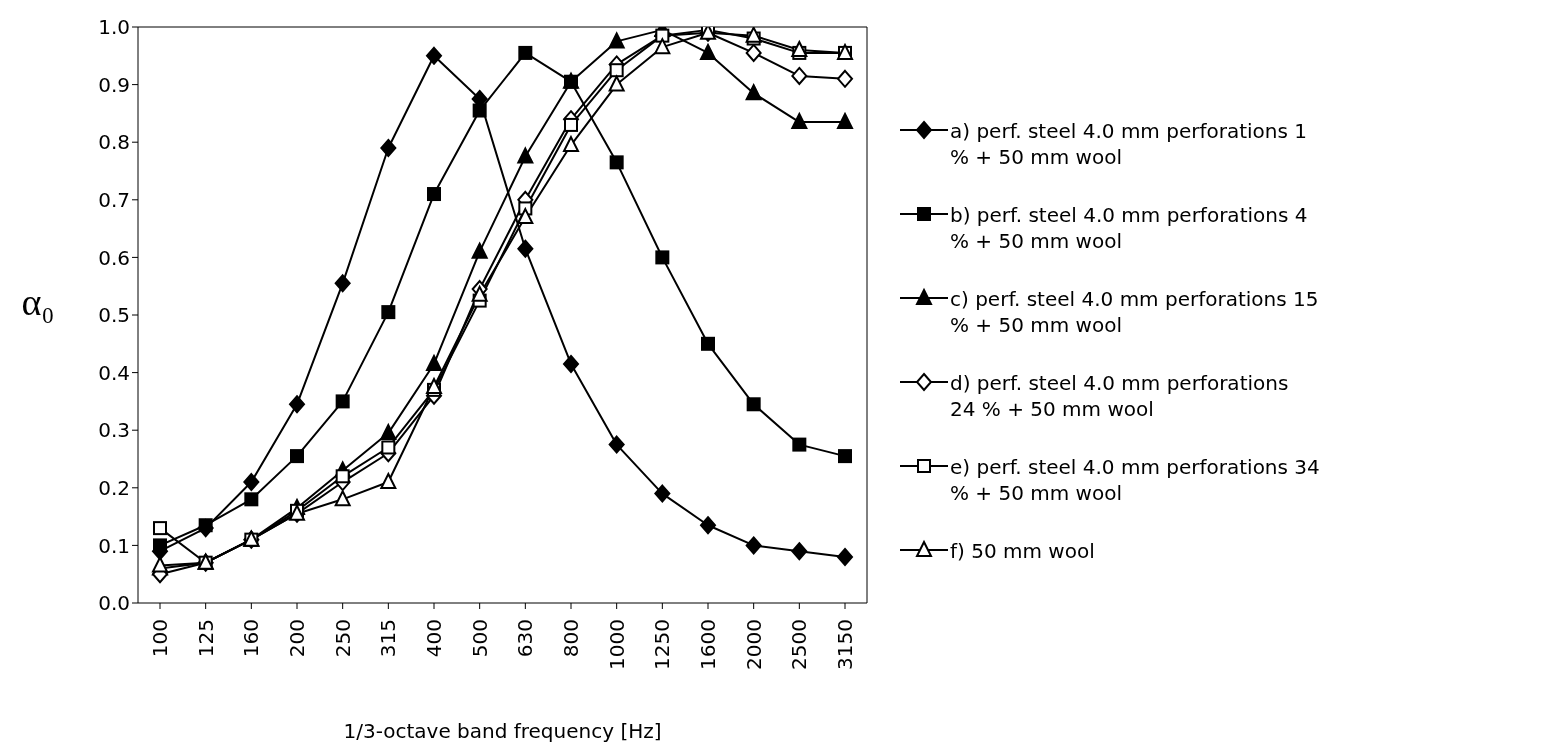  Describe the element at coordinates (799, 644) in the screenshot. I see `x-tick-label: 2500` at that location.